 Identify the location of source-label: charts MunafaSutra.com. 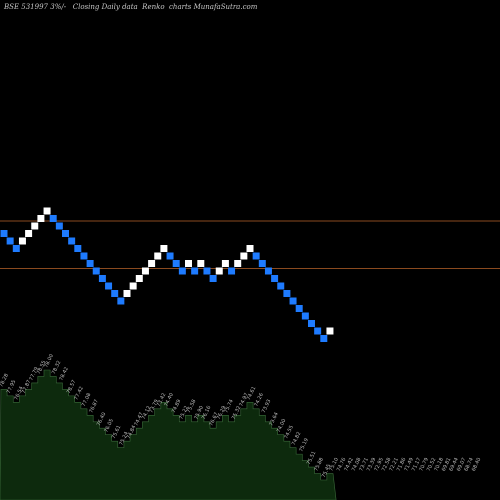
(213, 7).